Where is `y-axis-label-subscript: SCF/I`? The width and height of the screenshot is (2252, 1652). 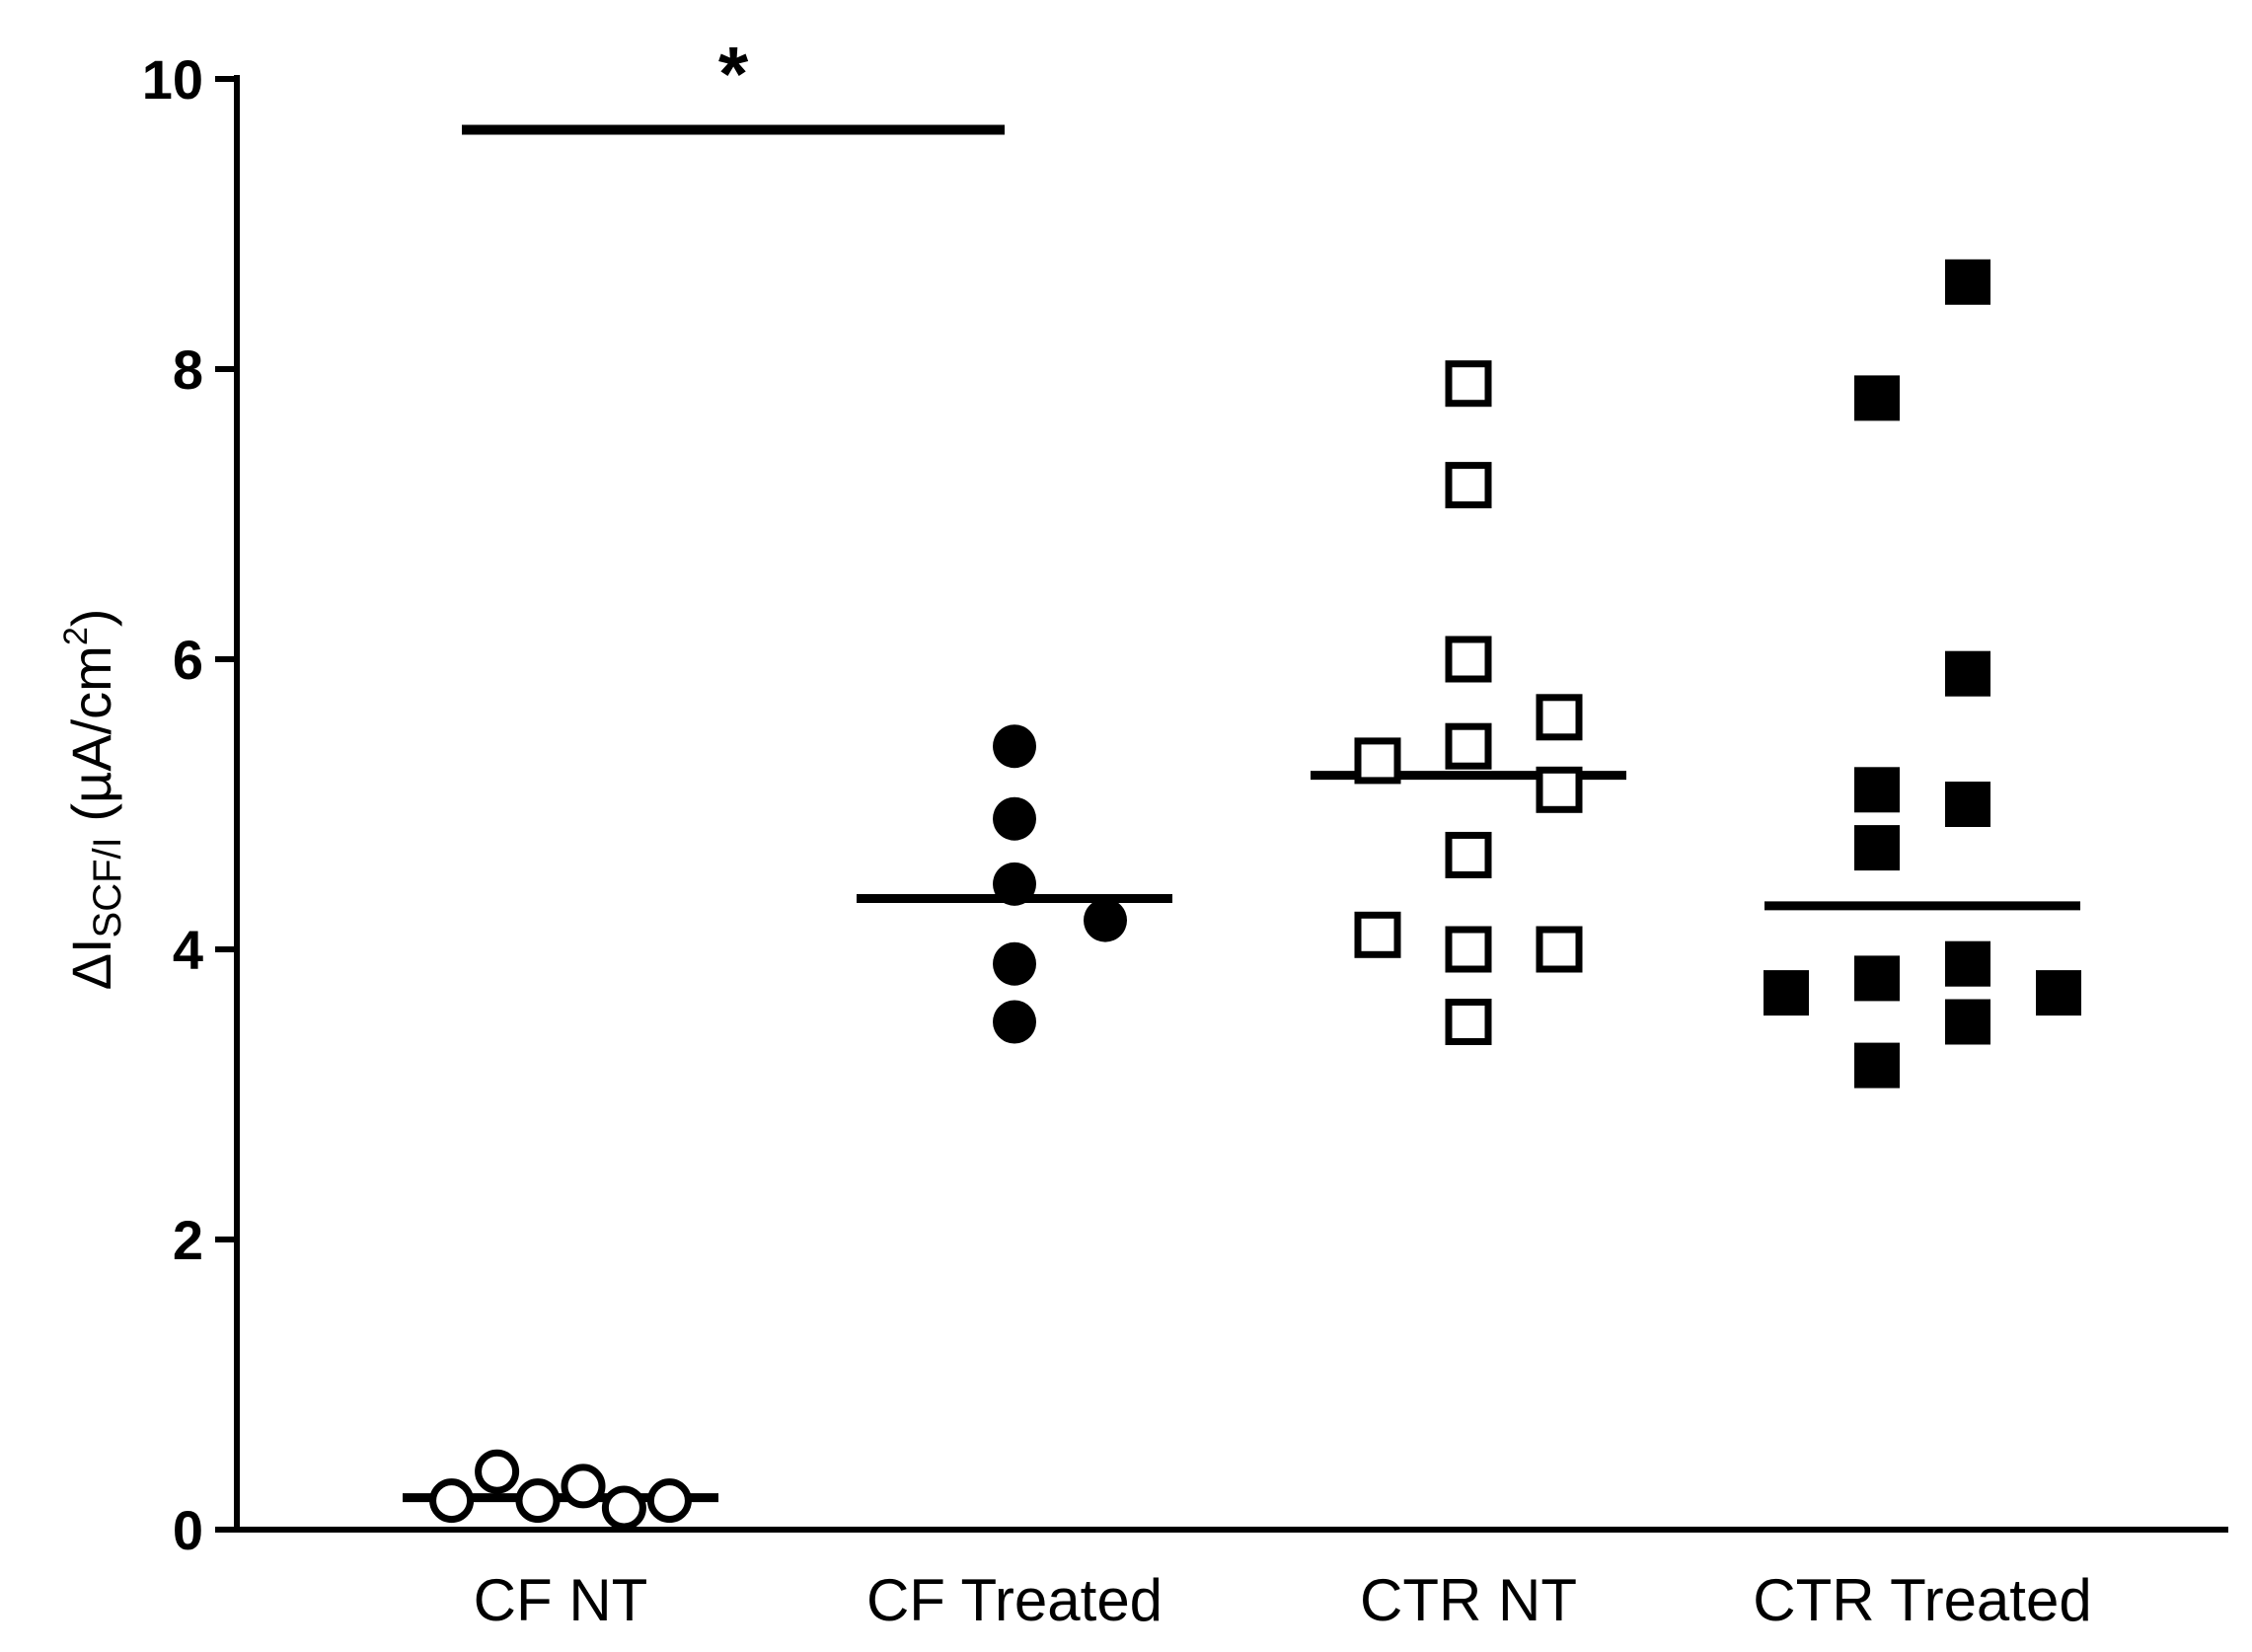 y-axis-label-subscript: SCF/I is located at coordinates (107, 888).